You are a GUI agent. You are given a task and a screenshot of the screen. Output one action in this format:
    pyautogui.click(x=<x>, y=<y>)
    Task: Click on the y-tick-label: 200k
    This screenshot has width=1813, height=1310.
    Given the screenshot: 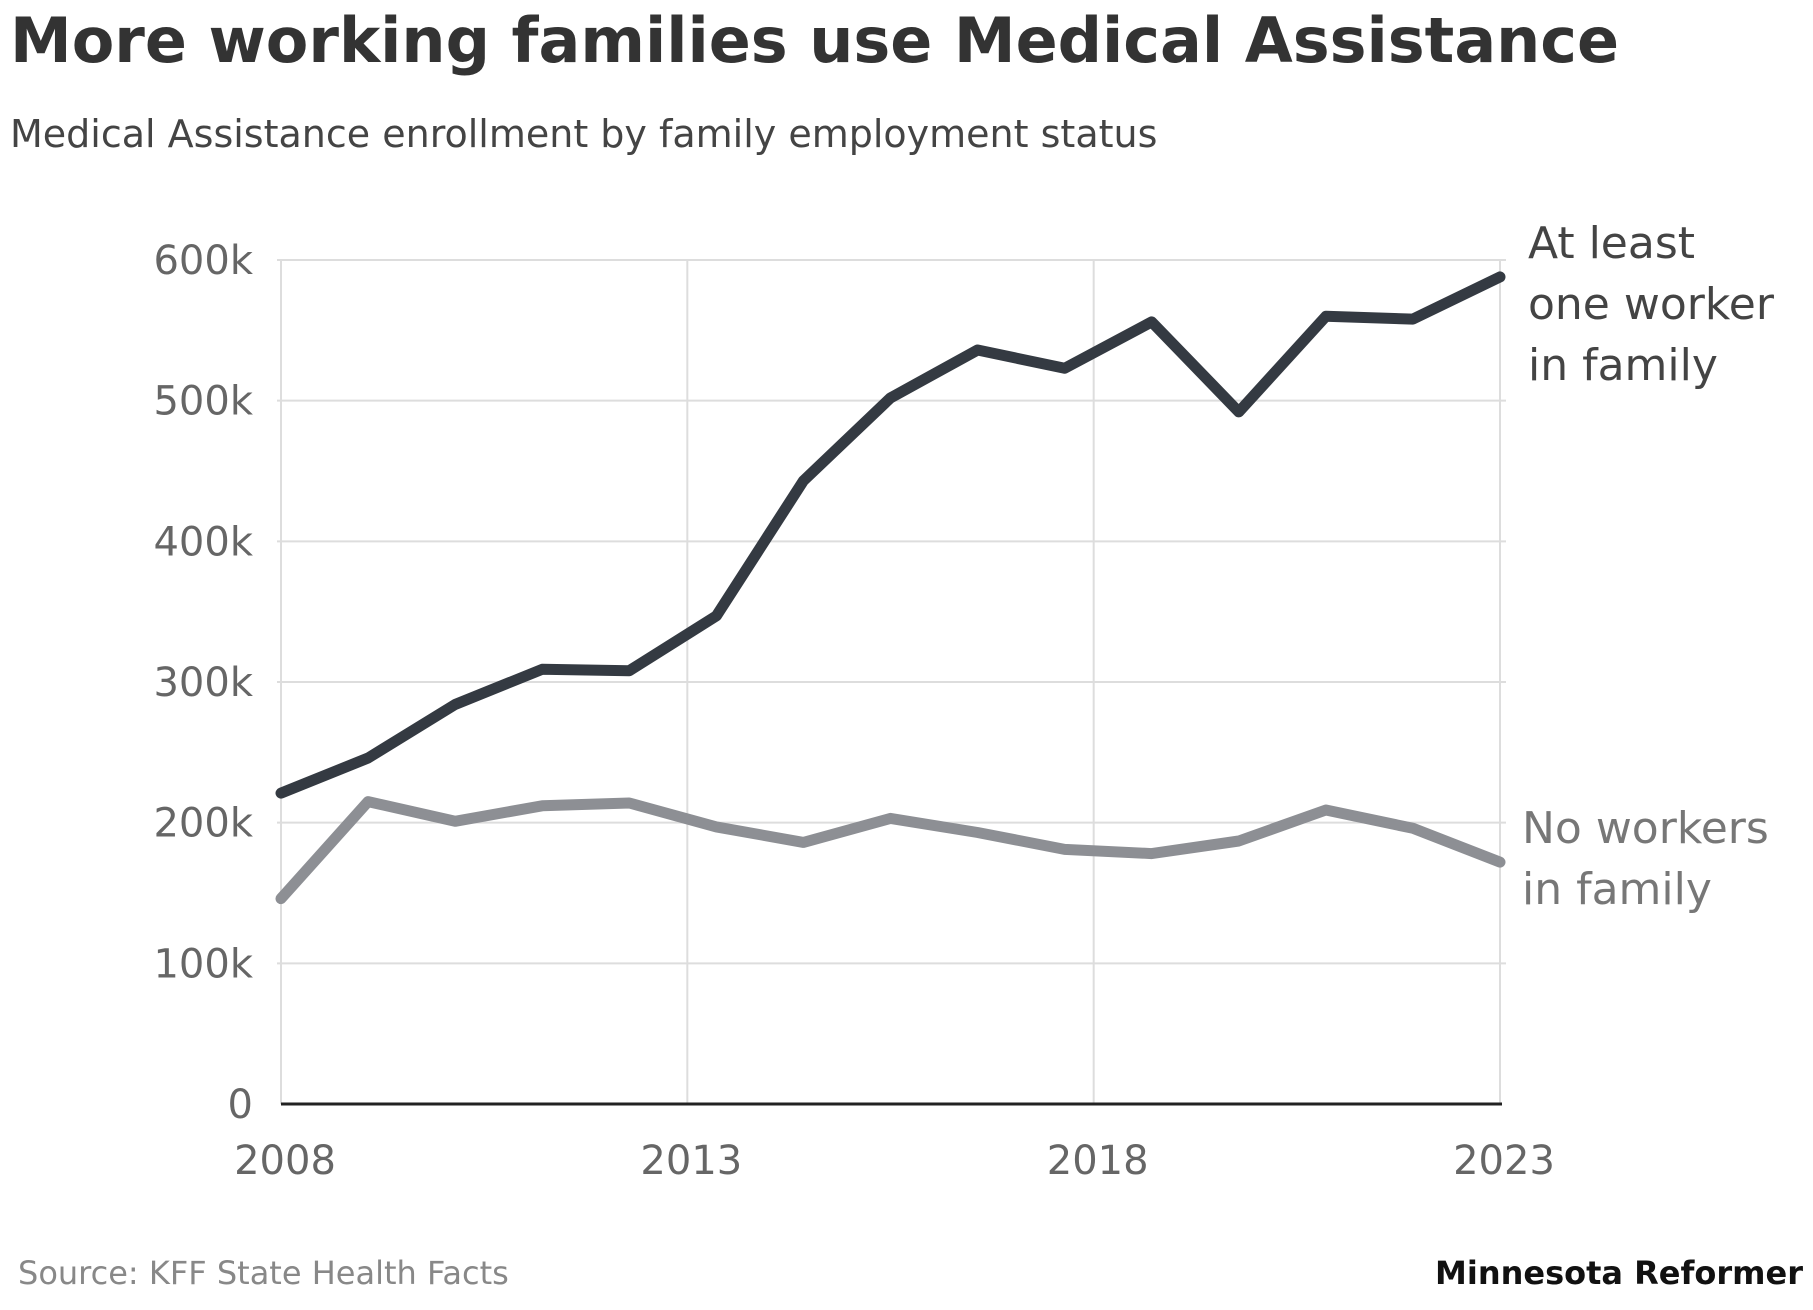 What is the action you would take?
    pyautogui.click(x=203, y=824)
    